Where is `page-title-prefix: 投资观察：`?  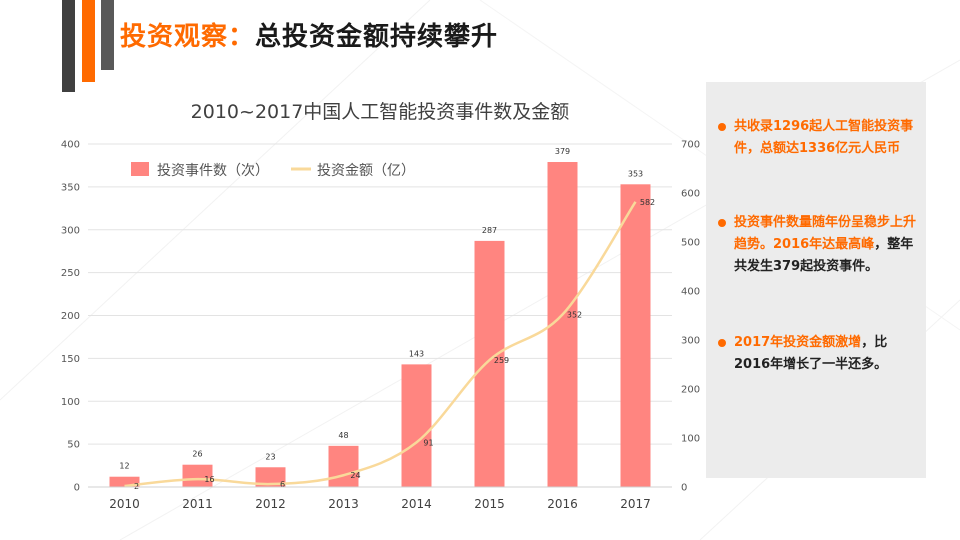
page-title-prefix: 投资观察： is located at coordinates (188, 37).